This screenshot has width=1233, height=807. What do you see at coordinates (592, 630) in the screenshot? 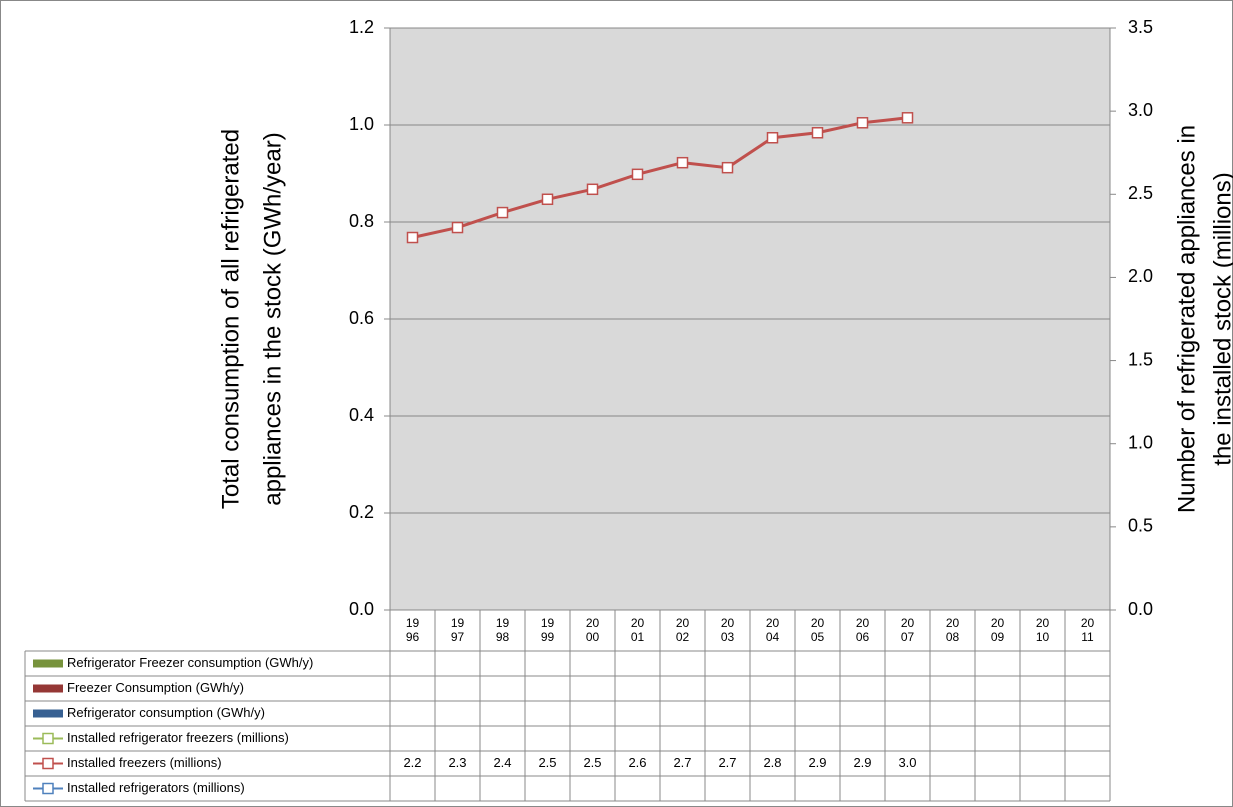
I see `x-tick-label: 2000` at bounding box center [592, 630].